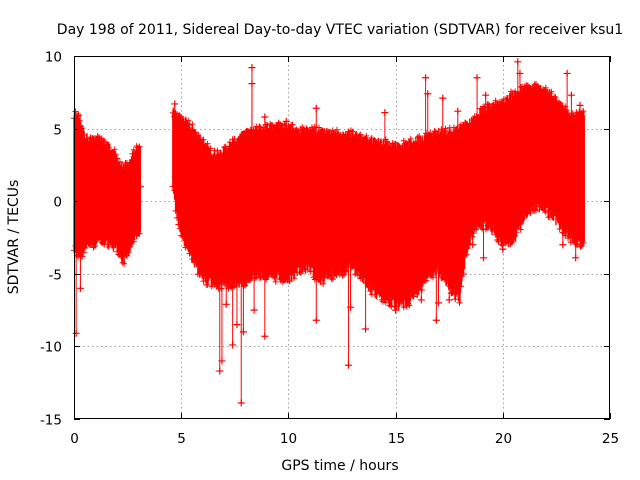 The width and height of the screenshot is (640, 480). I want to click on y-tick-label: 10, so click(53, 58).